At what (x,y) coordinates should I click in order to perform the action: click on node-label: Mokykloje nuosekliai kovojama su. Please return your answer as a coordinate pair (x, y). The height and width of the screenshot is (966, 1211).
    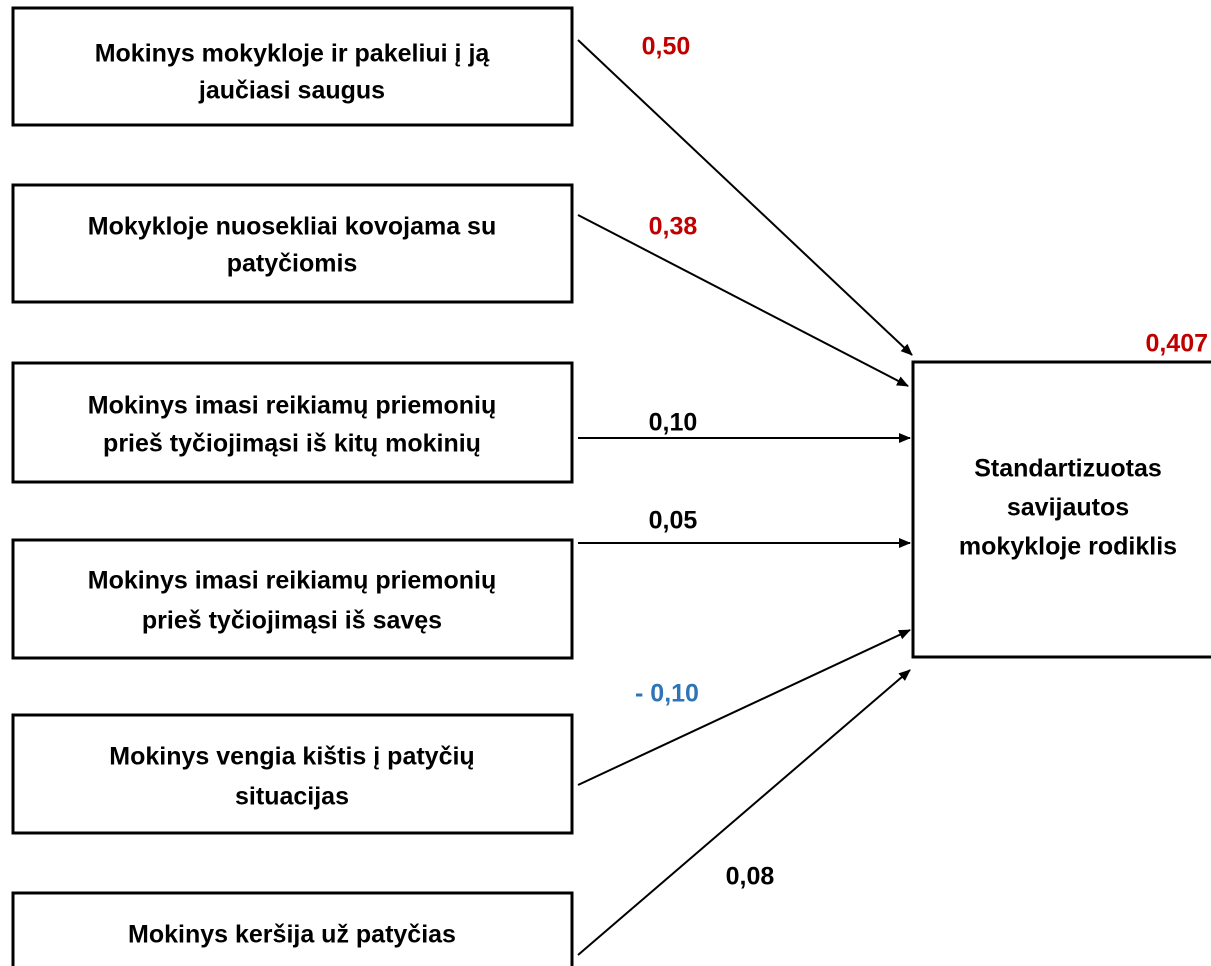
    Looking at the image, I should click on (292, 227).